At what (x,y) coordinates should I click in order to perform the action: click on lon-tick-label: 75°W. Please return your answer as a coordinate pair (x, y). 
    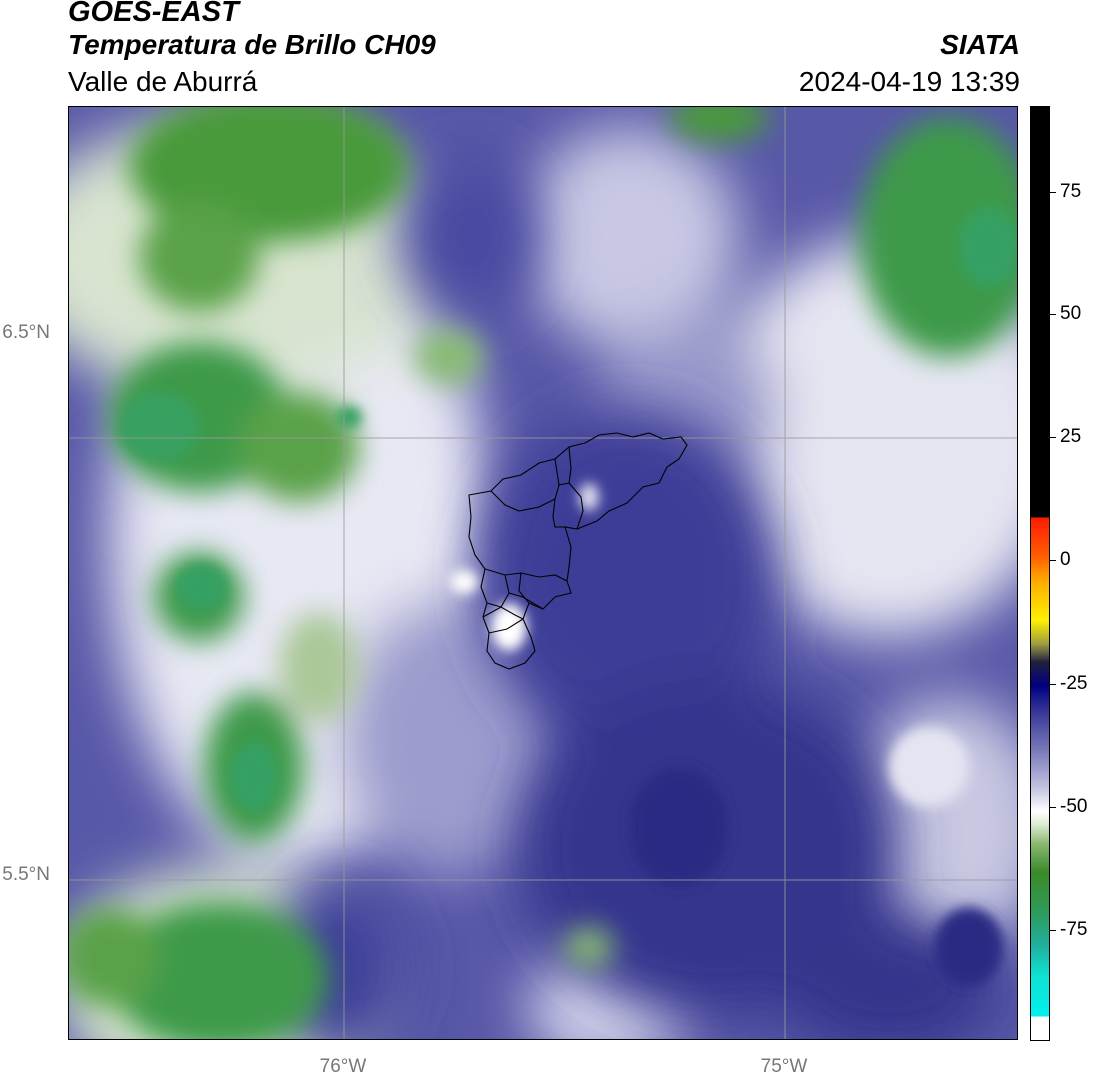
    Looking at the image, I should click on (784, 1066).